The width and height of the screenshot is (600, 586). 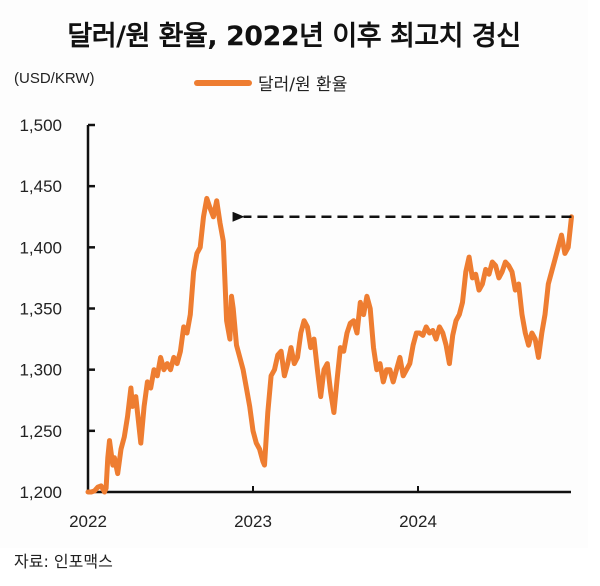 I want to click on y-axis: 1,200 1,250 1,300 1,350 1,400 1,450 1,500, so click(x=57, y=309).